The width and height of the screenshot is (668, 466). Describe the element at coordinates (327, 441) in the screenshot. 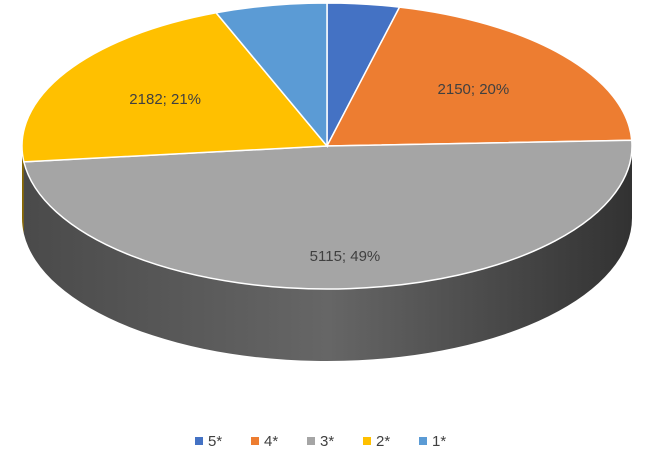

I see `legend-label: 3*` at that location.